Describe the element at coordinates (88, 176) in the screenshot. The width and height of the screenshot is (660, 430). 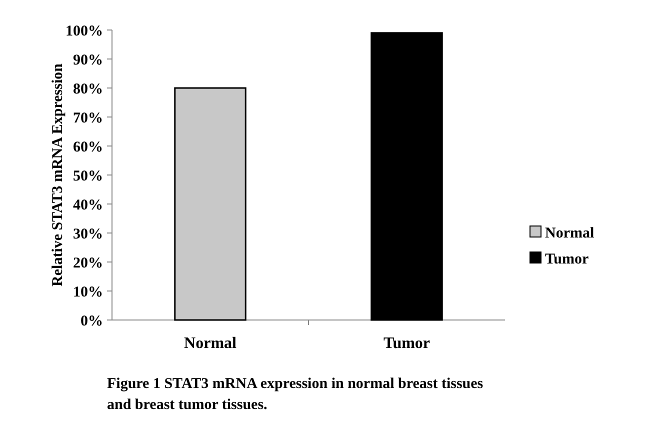
I see `y-tick-label: 50%` at that location.